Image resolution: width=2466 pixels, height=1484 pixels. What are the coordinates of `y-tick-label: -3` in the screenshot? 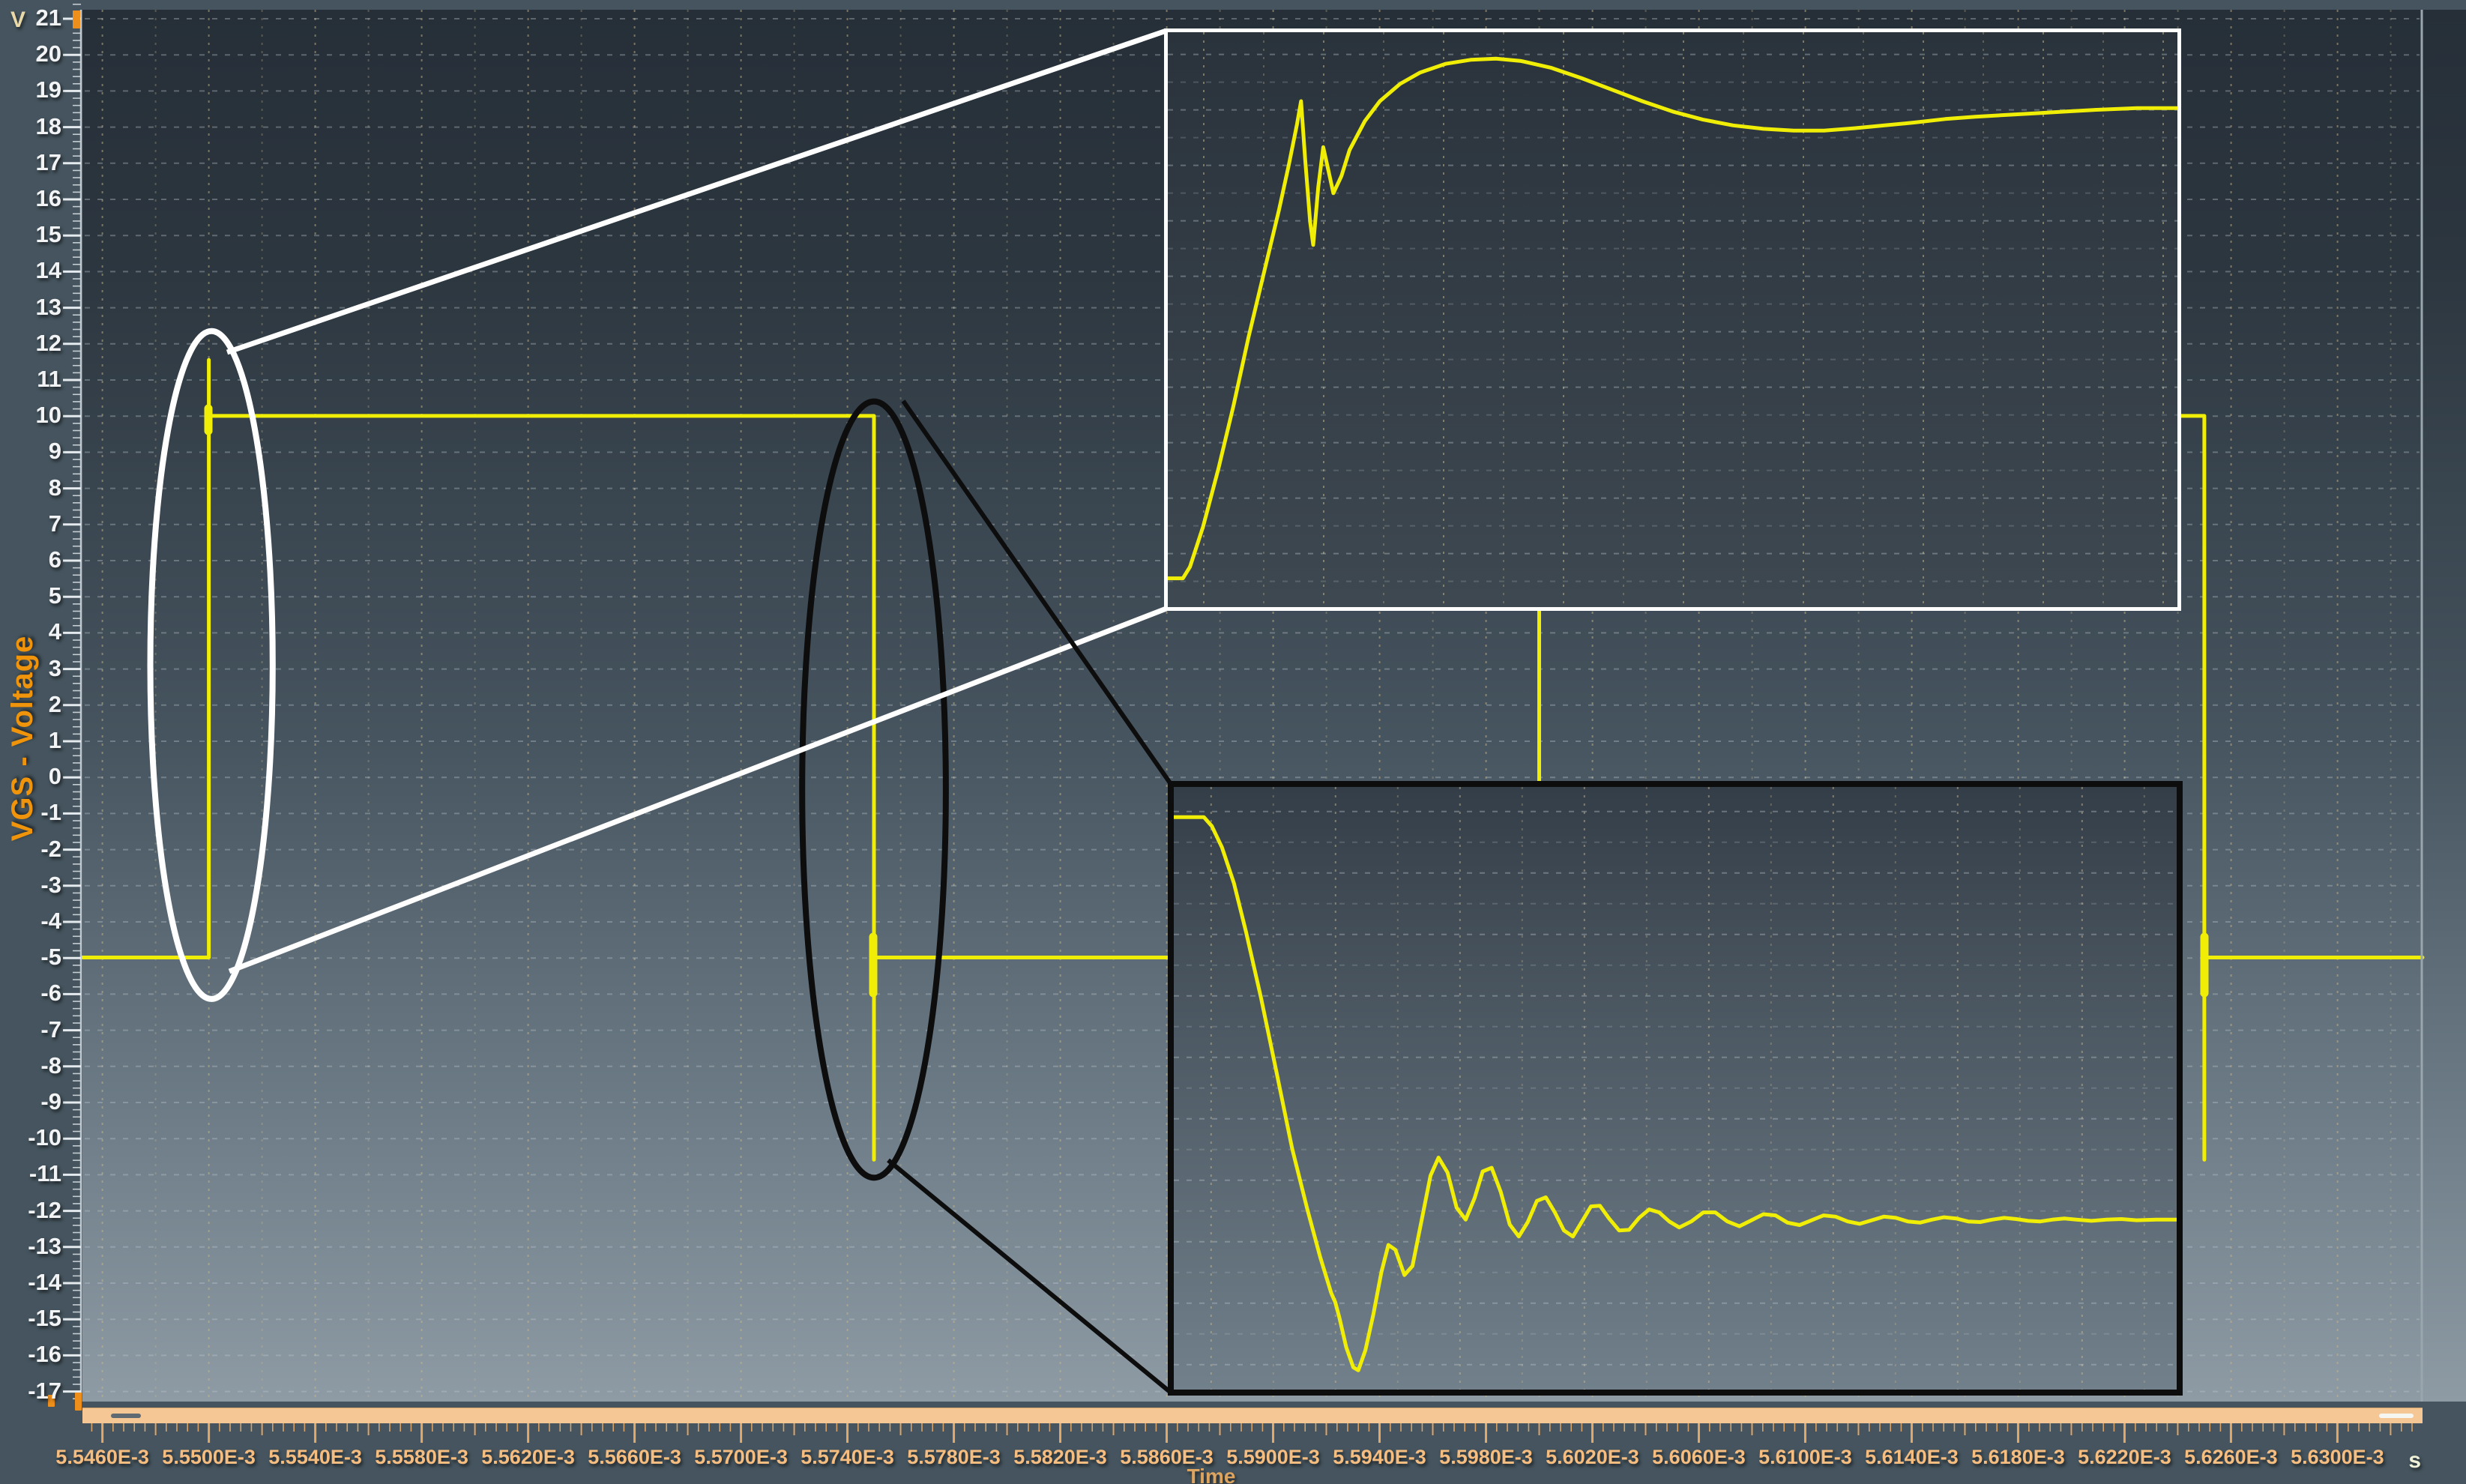 It's located at (50, 885).